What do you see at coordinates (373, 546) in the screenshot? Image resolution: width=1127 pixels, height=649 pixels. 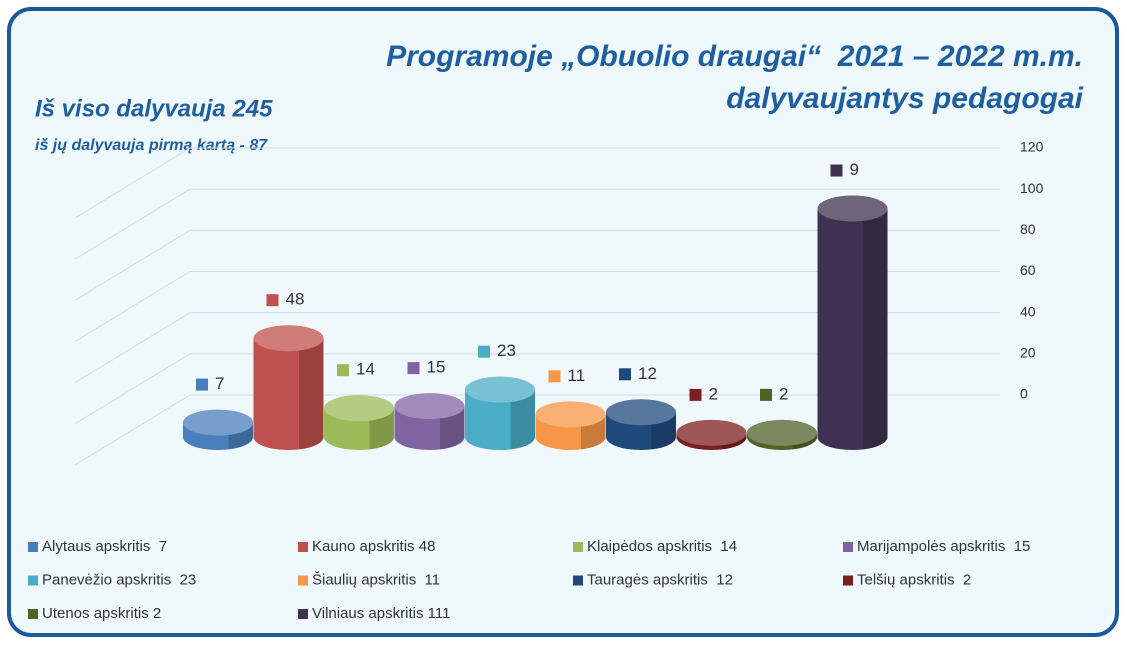 I see `legend-label: Kauno apskritis 48` at bounding box center [373, 546].